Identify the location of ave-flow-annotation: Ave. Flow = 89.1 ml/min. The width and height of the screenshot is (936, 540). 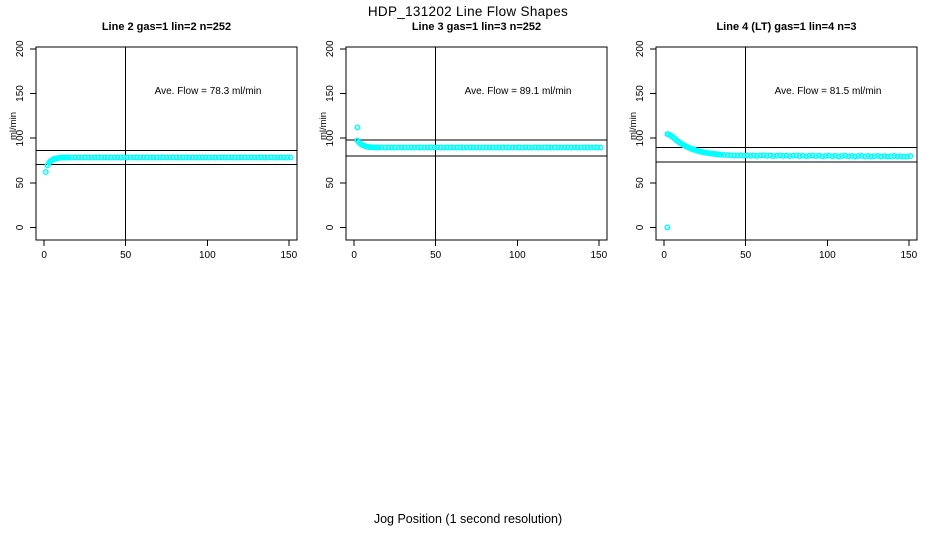
(518, 91).